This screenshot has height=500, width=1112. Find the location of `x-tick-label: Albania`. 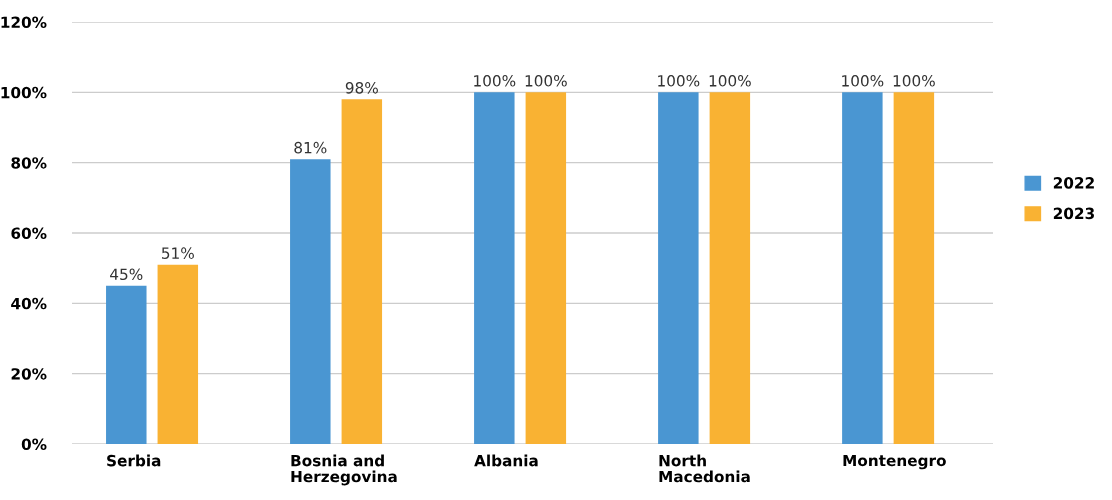

x-tick-label: Albania is located at coordinates (506, 460).